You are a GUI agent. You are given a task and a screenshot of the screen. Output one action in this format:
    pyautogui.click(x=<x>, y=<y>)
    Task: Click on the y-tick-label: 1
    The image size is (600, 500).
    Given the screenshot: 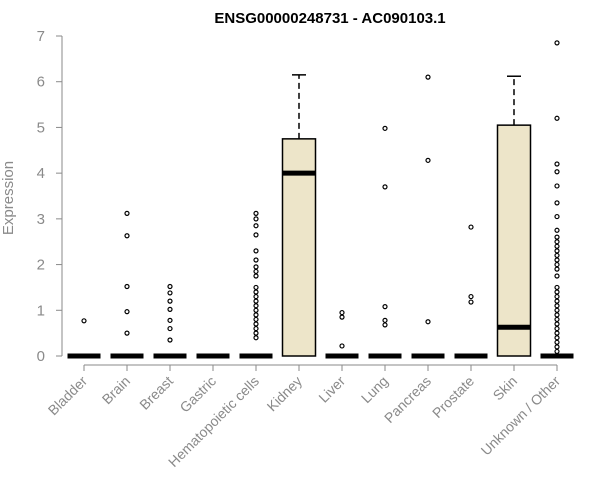 What is the action you would take?
    pyautogui.click(x=41, y=310)
    